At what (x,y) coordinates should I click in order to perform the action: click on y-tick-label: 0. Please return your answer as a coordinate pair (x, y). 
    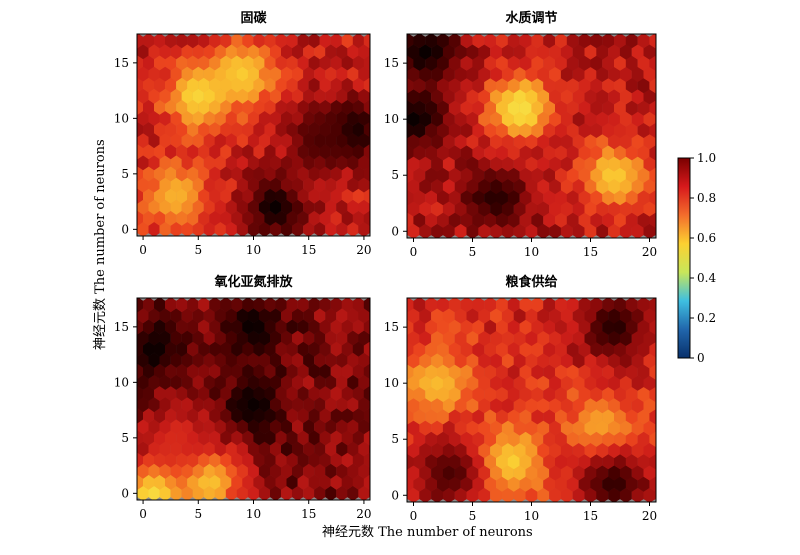
    Looking at the image, I should click on (395, 495).